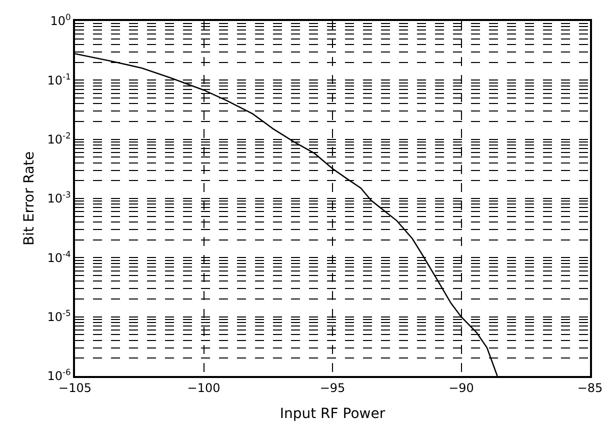 The image size is (615, 431). Describe the element at coordinates (75, 388) in the screenshot. I see `x-tick-label: −105` at that location.